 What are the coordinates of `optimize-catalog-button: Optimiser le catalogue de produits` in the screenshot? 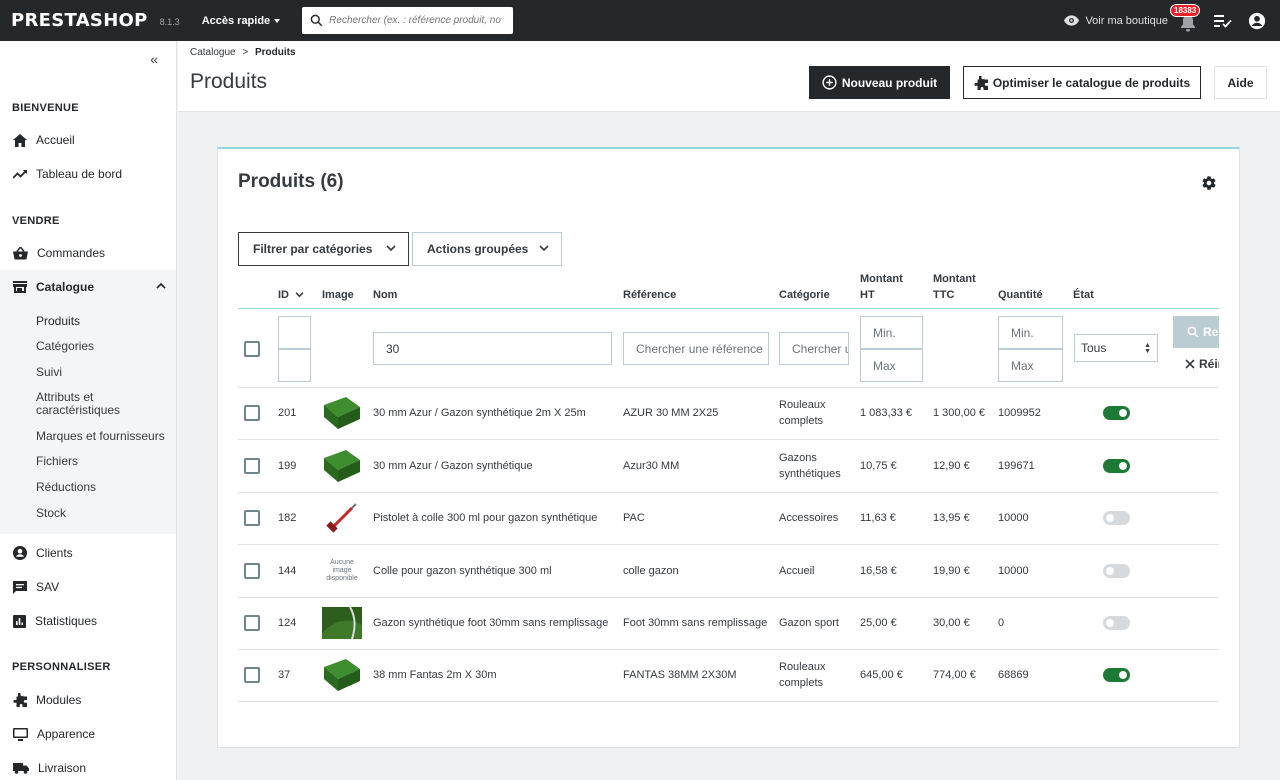 It's located at (1082, 82).